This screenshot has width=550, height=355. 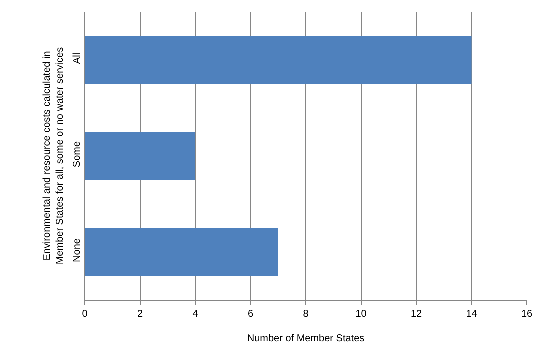 What do you see at coordinates (140, 314) in the screenshot?
I see `x-tick-label: 2` at bounding box center [140, 314].